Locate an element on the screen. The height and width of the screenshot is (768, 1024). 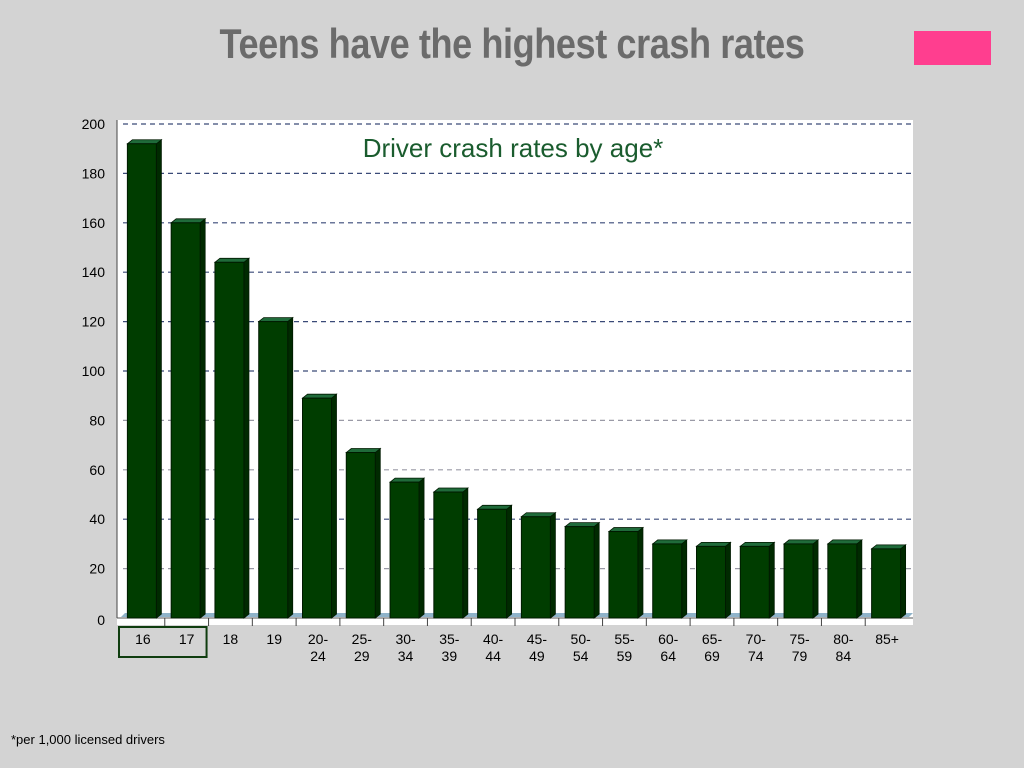
x-tick-label: 40-44 is located at coordinates (493, 647).